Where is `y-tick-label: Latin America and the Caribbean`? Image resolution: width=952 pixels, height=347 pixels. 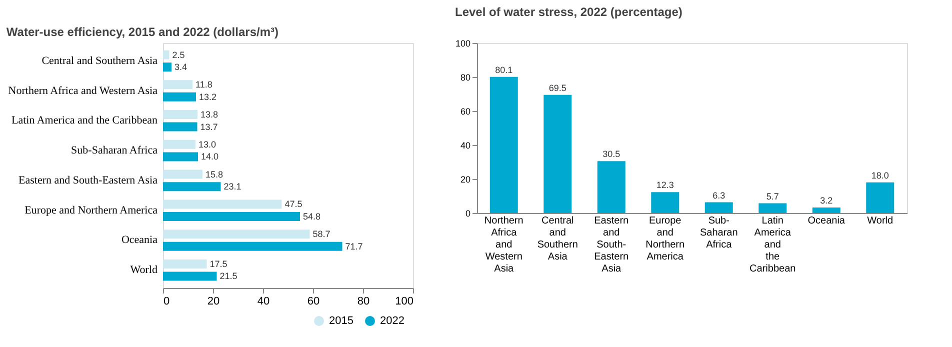
y-tick-label: Latin America and the Caribbean is located at coordinates (85, 120).